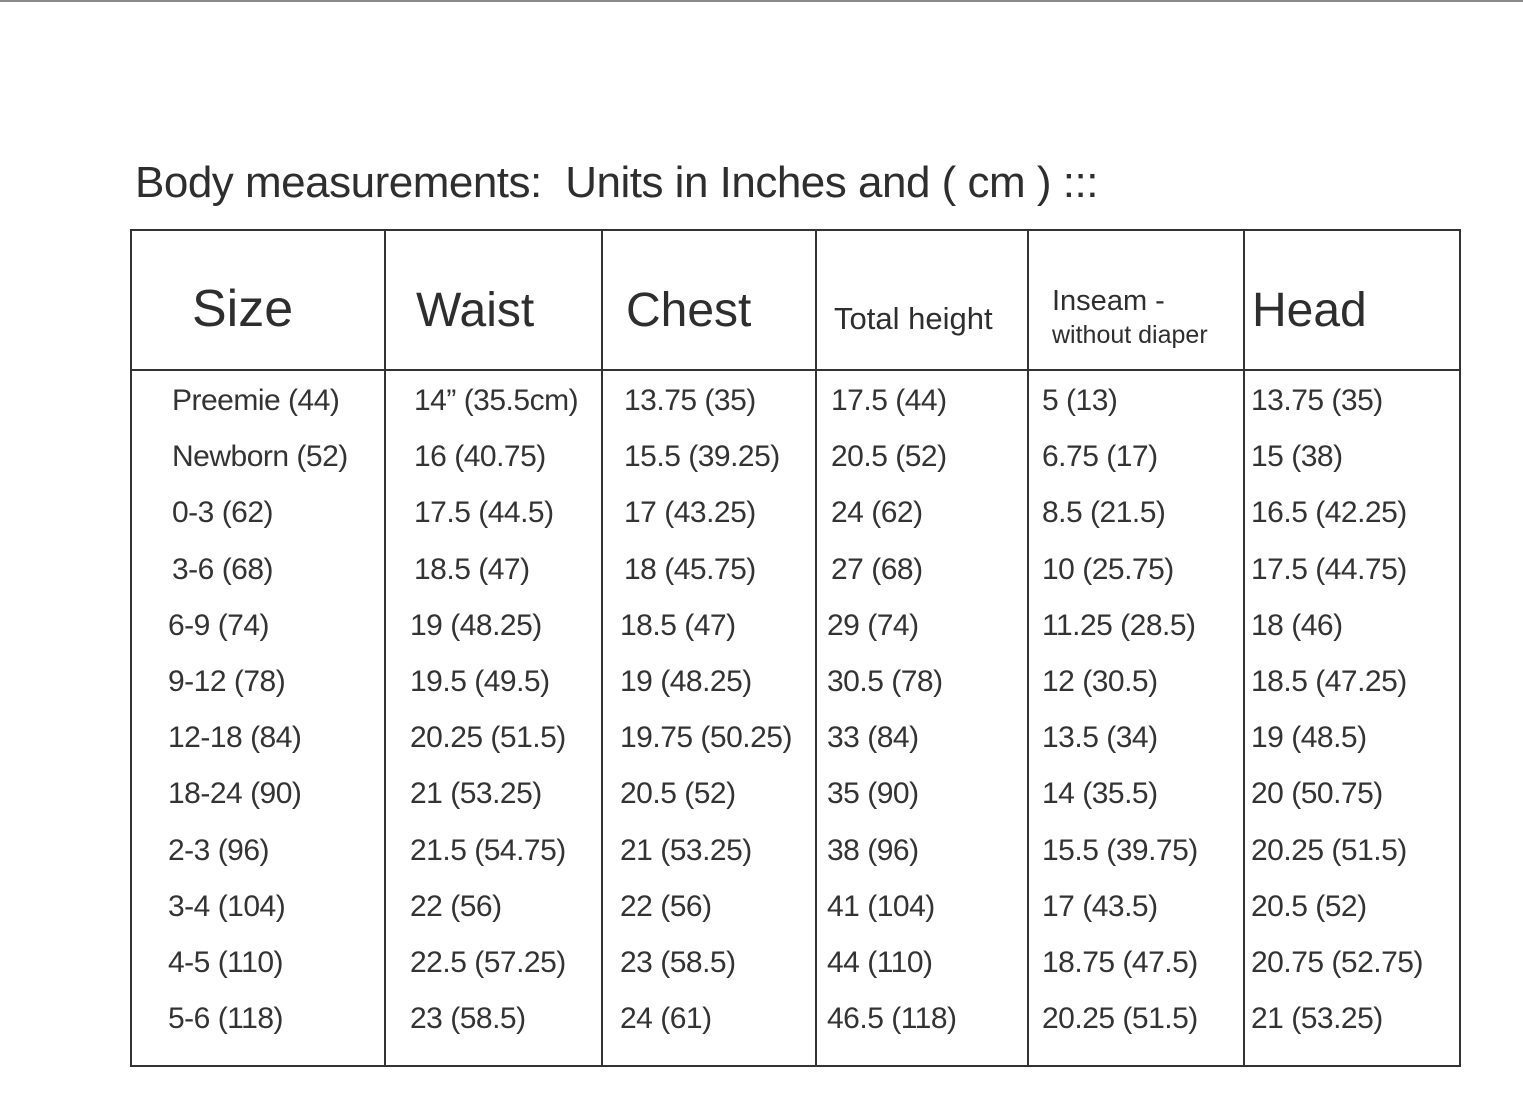  What do you see at coordinates (1100, 906) in the screenshot?
I see `cell-inseam: 17 (43.5)` at bounding box center [1100, 906].